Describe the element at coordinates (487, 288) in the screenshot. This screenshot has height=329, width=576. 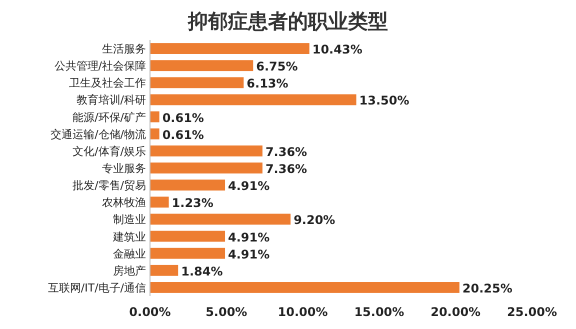
I see `data-label: 20.25%` at that location.